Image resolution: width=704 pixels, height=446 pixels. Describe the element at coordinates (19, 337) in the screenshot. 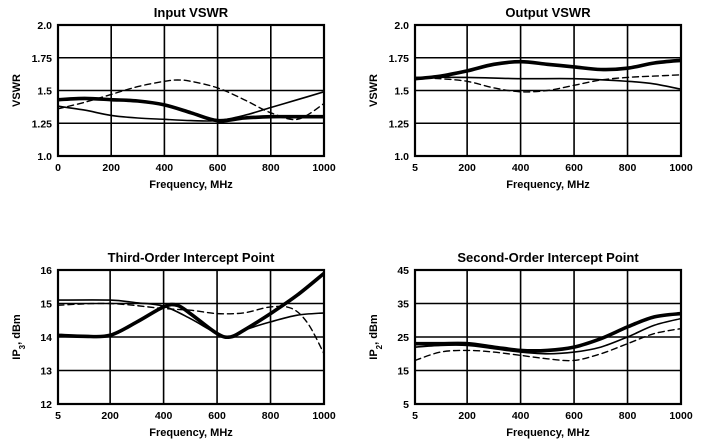

I see `y-axis-label: IP3, dBm` at that location.